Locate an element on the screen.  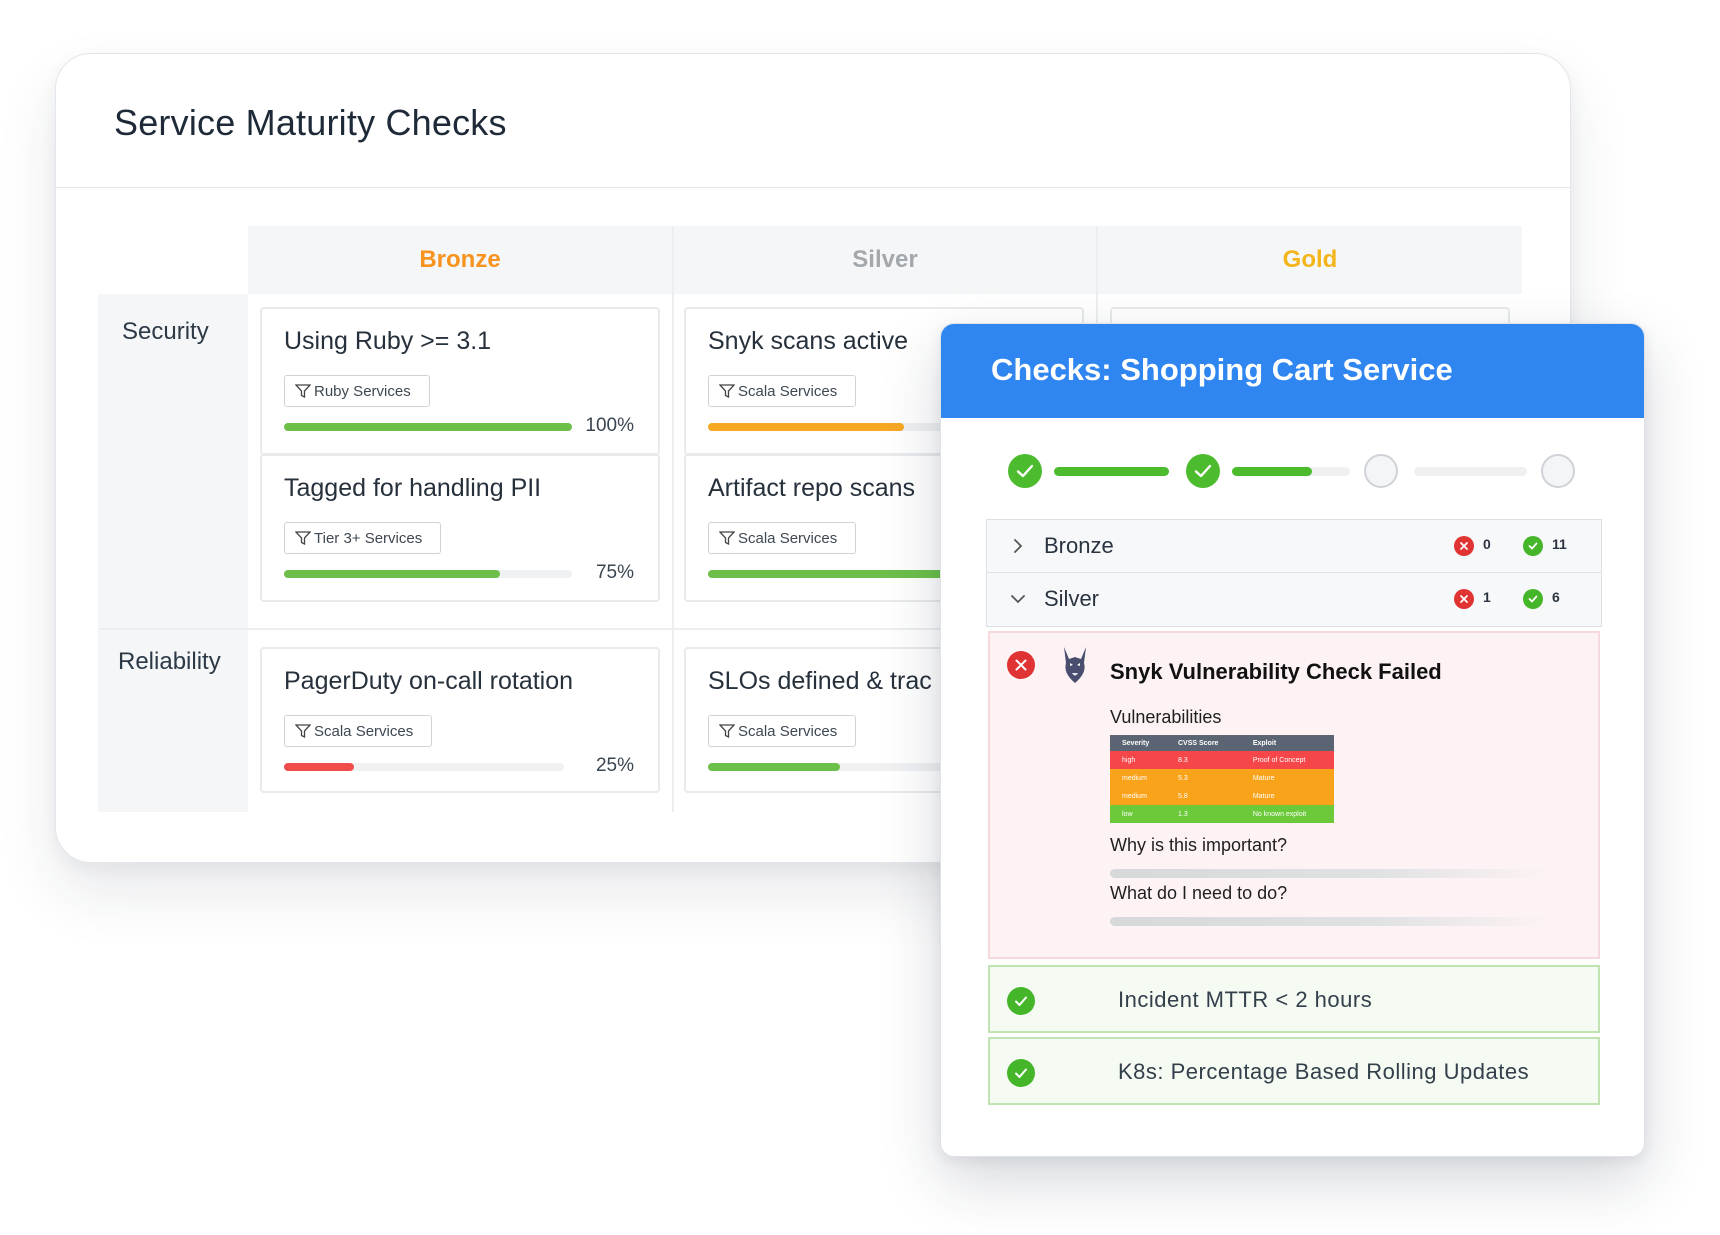
passed-check: K8s: Percentage Based Rolling Updates is located at coordinates (1294, 1071).